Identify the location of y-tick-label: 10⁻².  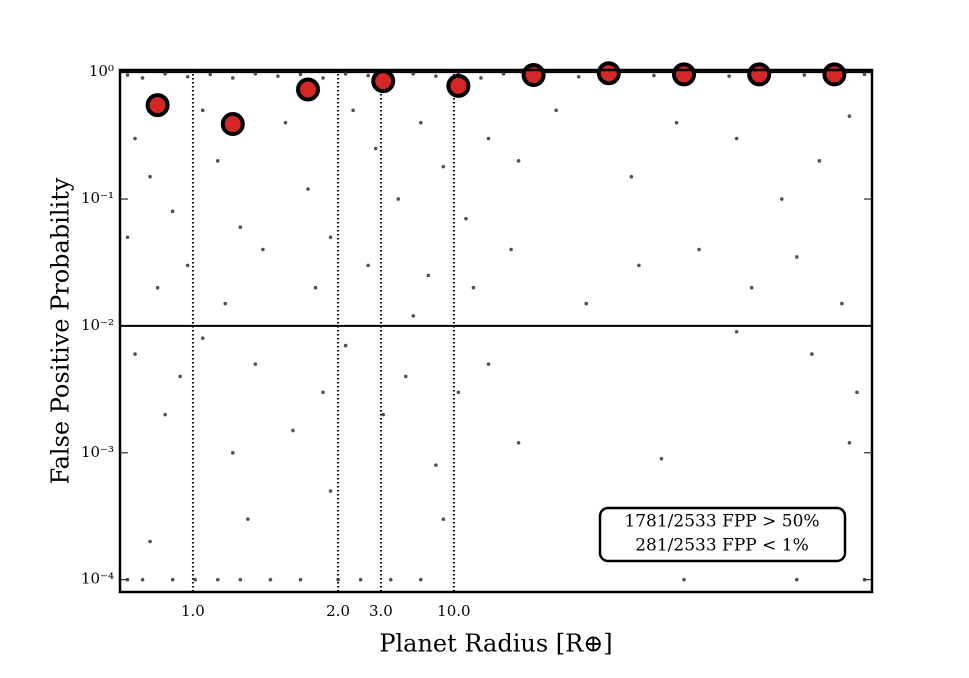
(97, 325).